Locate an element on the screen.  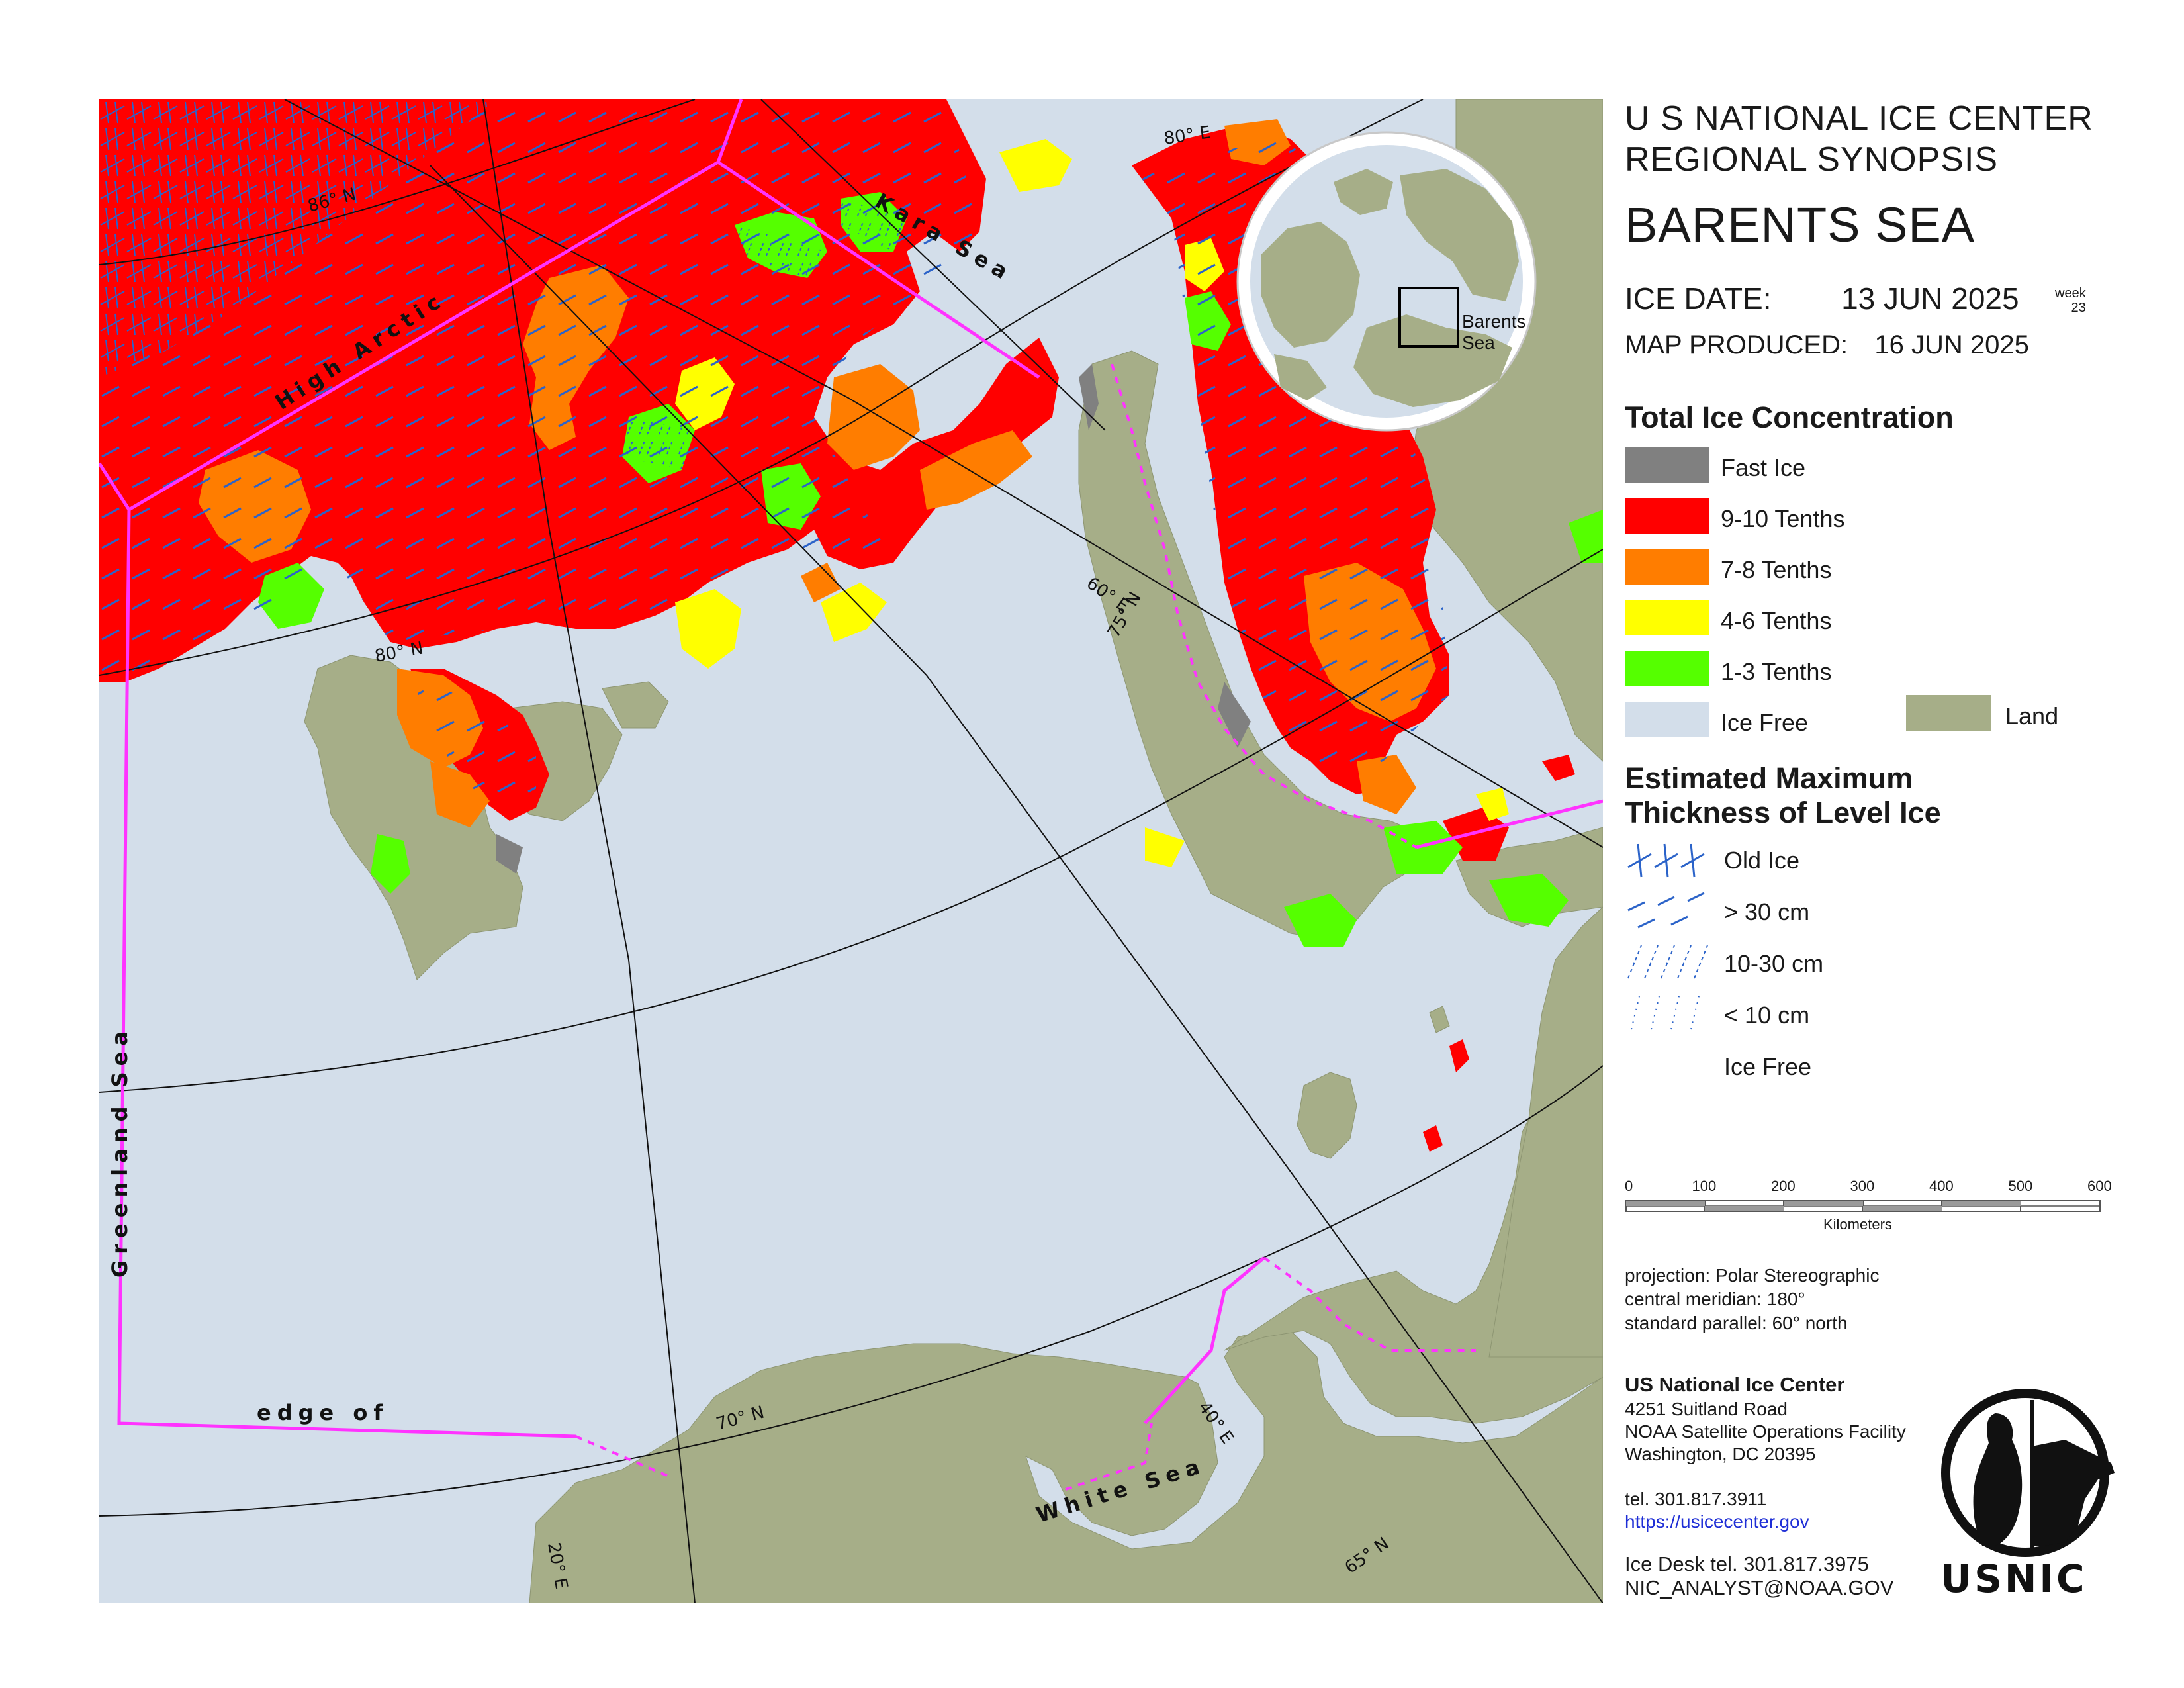
thickness-old-label: Old Ice is located at coordinates (1762, 860).